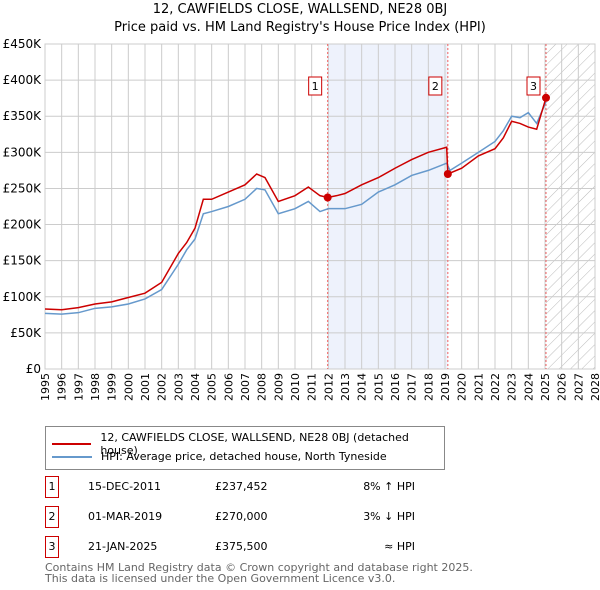 This screenshot has height=590, width=600. What do you see at coordinates (570, 206) in the screenshot?
I see `forecast-hatch` at bounding box center [570, 206].